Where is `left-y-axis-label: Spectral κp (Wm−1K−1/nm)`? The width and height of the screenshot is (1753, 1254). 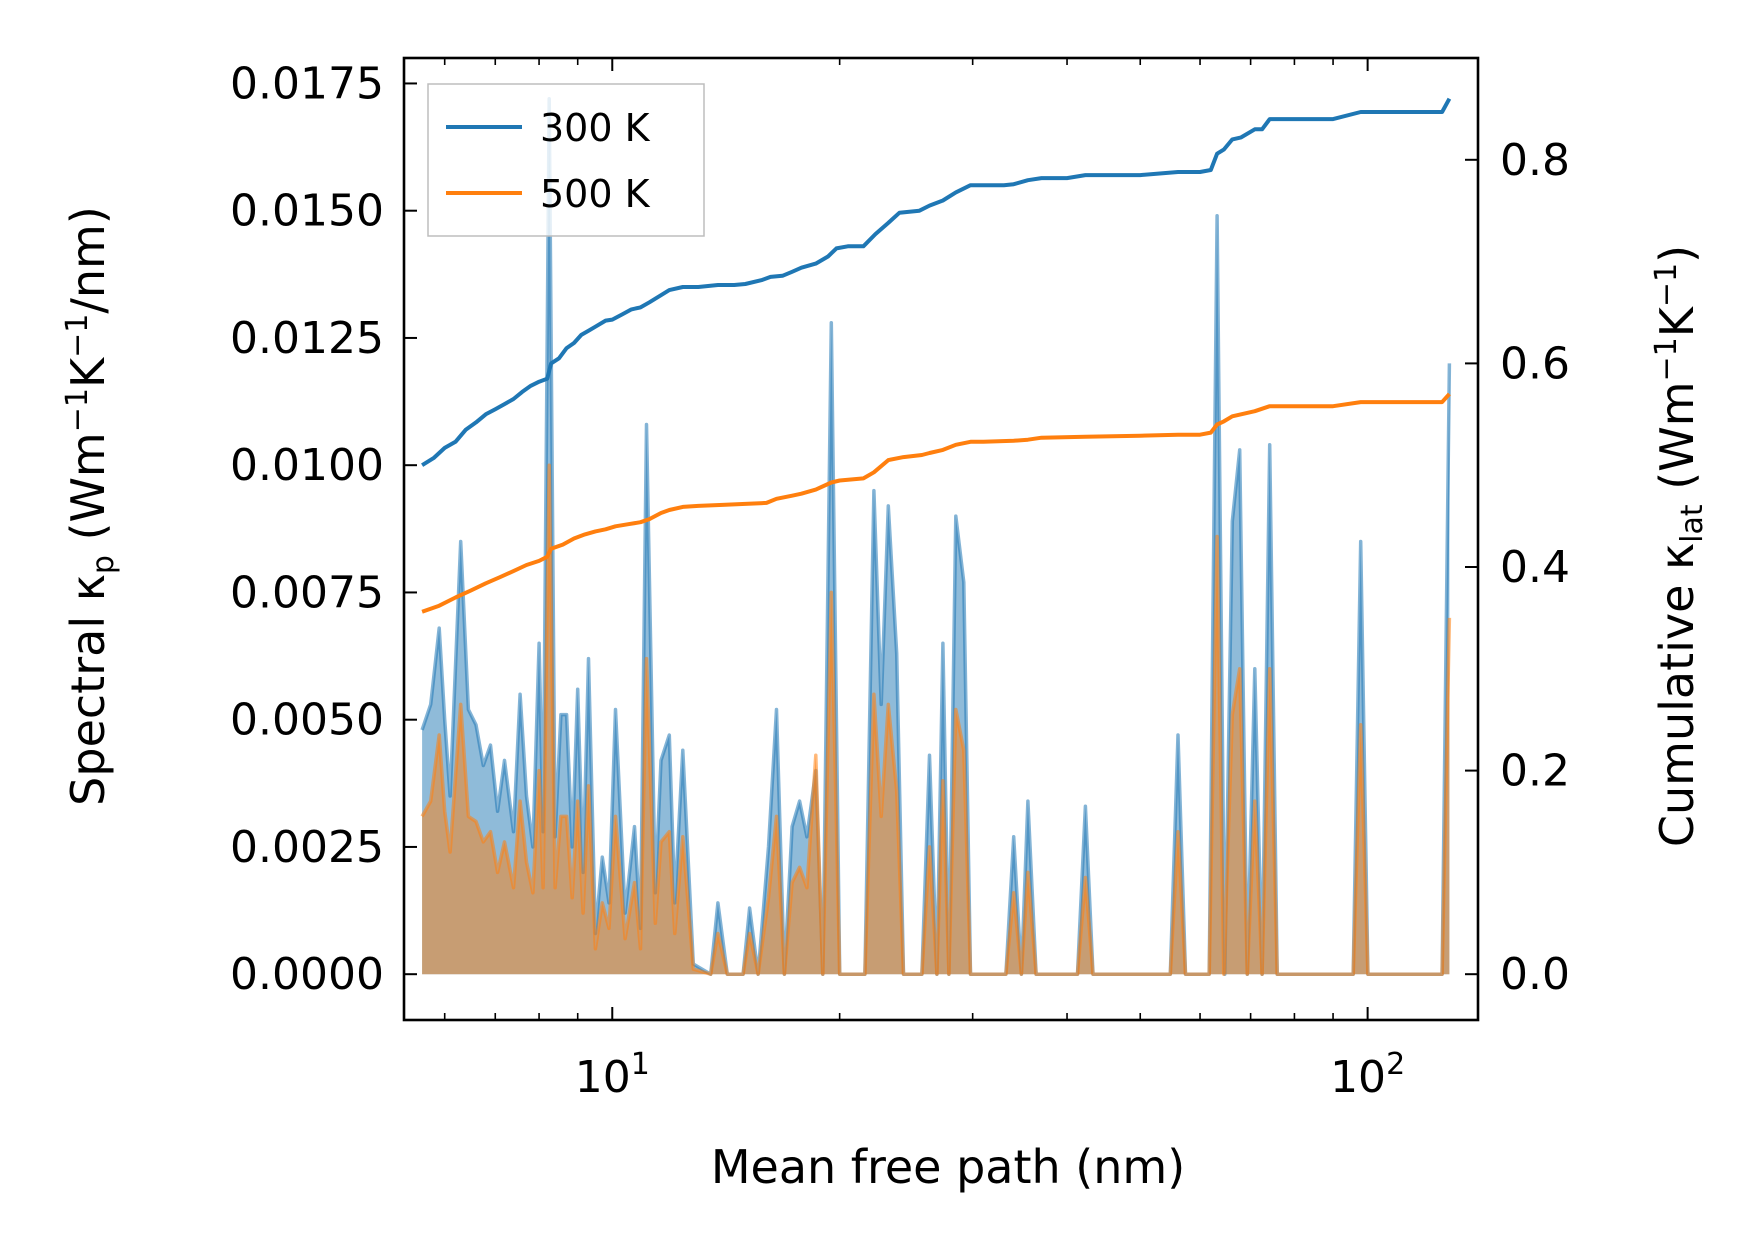 left-y-axis-label: Spectral κp (Wm−1K−1/nm) is located at coordinates (90, 506).